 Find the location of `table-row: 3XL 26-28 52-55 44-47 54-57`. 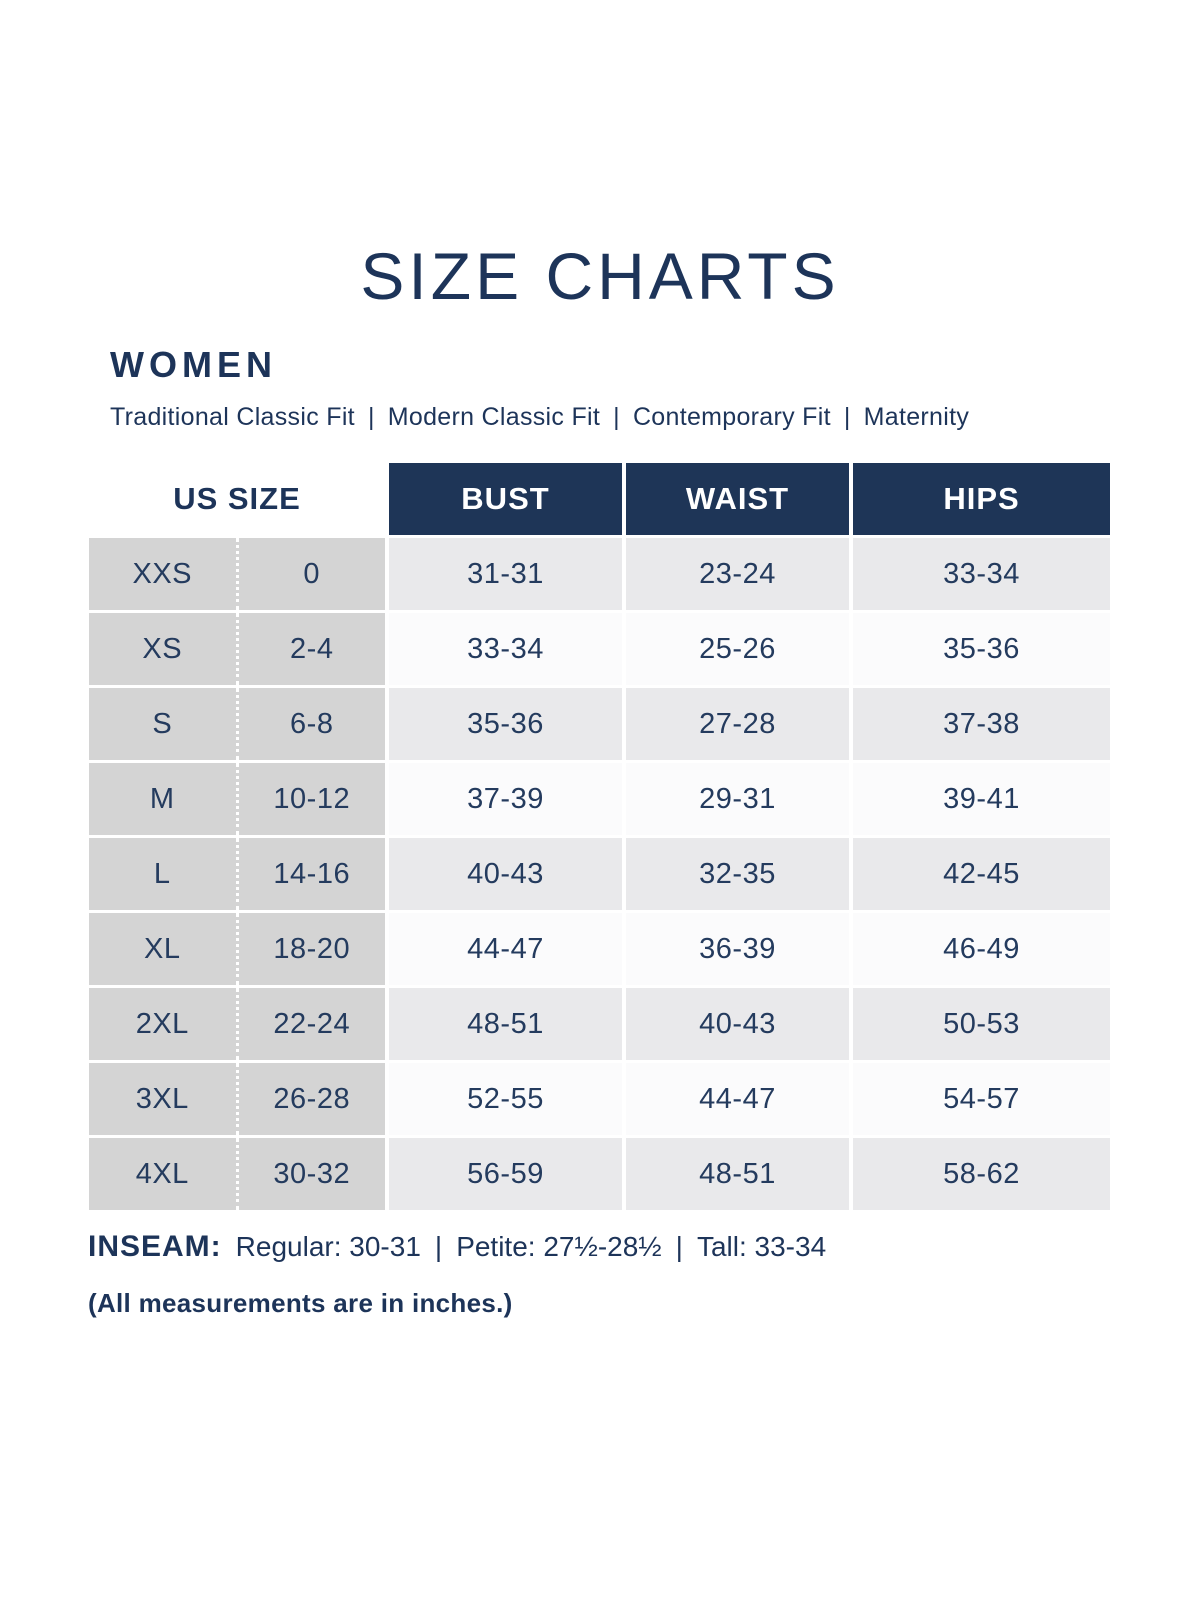

table-row: 3XL 26-28 52-55 44-47 54-57 is located at coordinates (599, 1099).